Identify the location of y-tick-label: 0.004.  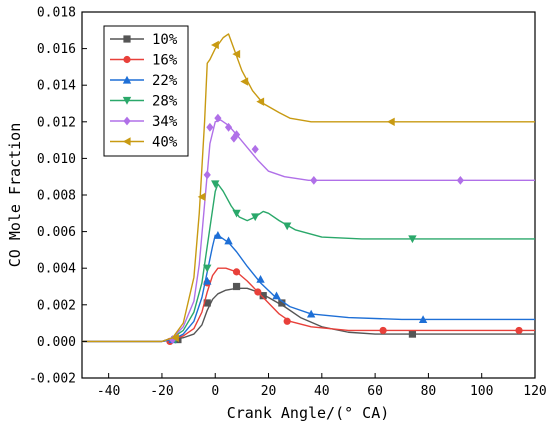
(56, 269).